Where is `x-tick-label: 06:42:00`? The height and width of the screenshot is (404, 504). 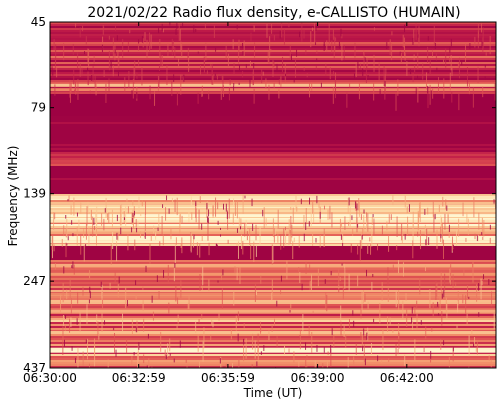
x-tick-label: 06:42:00 is located at coordinates (407, 378).